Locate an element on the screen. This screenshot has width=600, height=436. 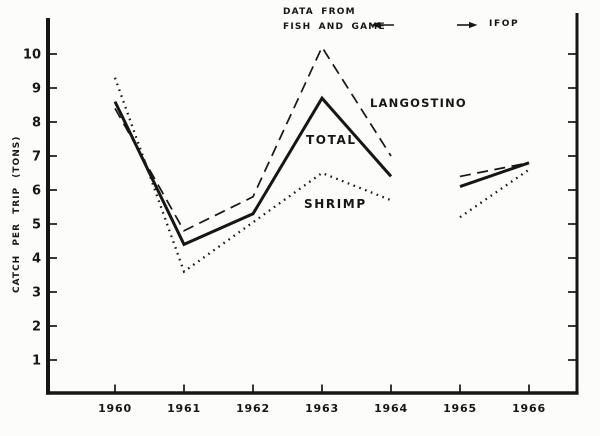
y-tick-label: 7 is located at coordinates (36, 157).